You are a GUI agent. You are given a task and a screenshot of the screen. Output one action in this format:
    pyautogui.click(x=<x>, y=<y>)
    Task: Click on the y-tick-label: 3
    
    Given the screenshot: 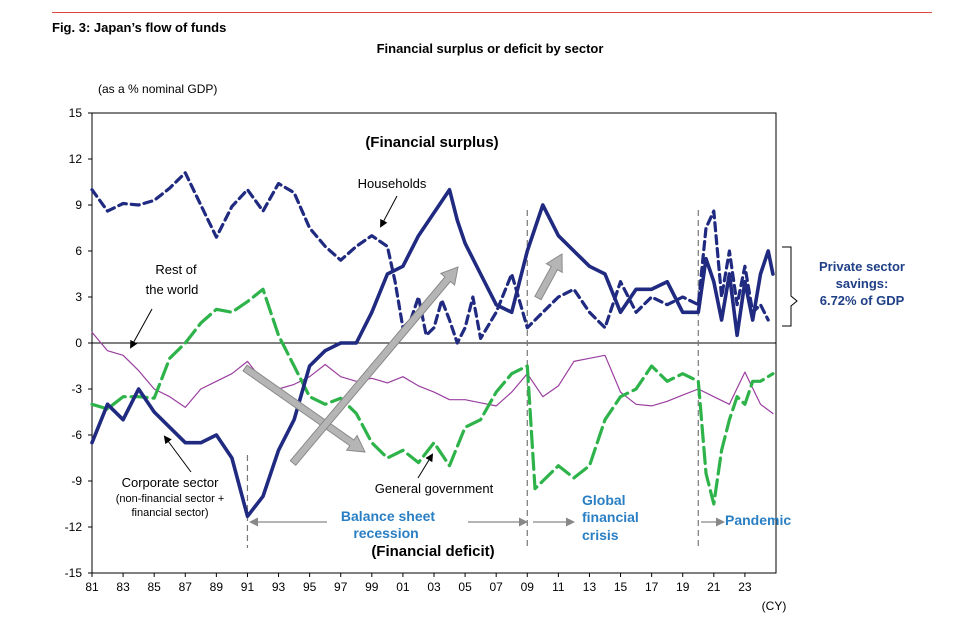 What is the action you would take?
    pyautogui.click(x=78, y=297)
    